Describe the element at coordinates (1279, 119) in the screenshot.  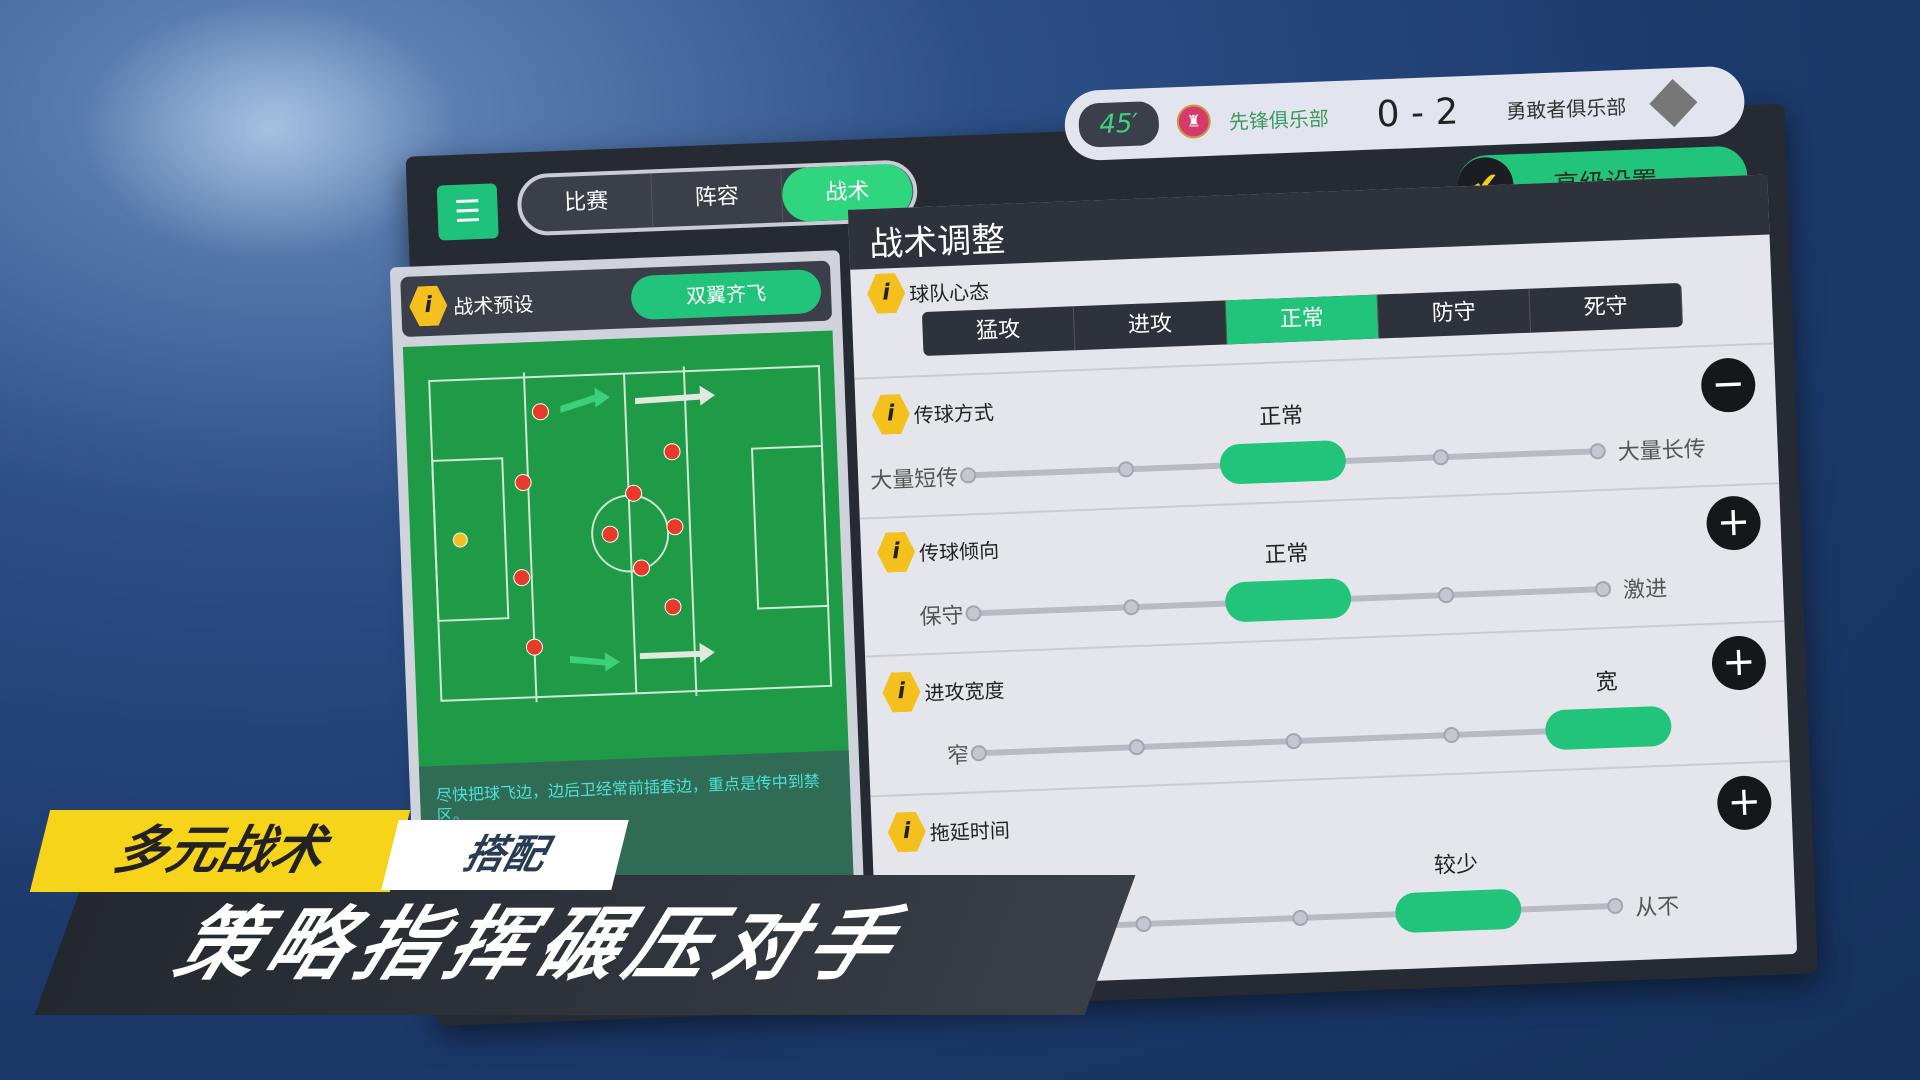
I see `home-team-name: 先锋俱乐部` at that location.